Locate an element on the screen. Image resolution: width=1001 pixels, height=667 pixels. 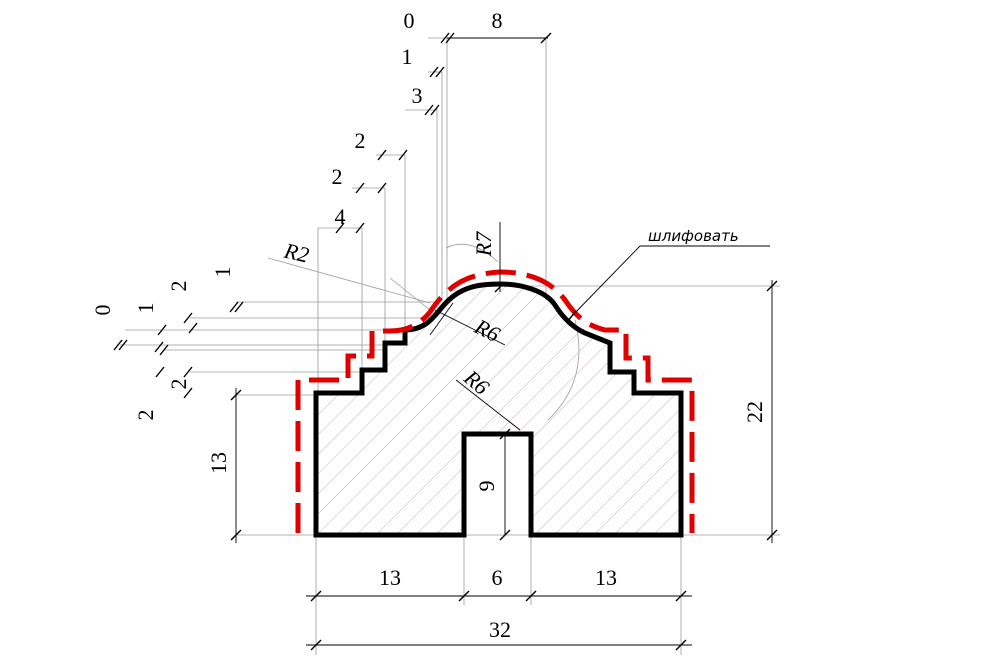
grind-note: шлифовать is located at coordinates (693, 236).